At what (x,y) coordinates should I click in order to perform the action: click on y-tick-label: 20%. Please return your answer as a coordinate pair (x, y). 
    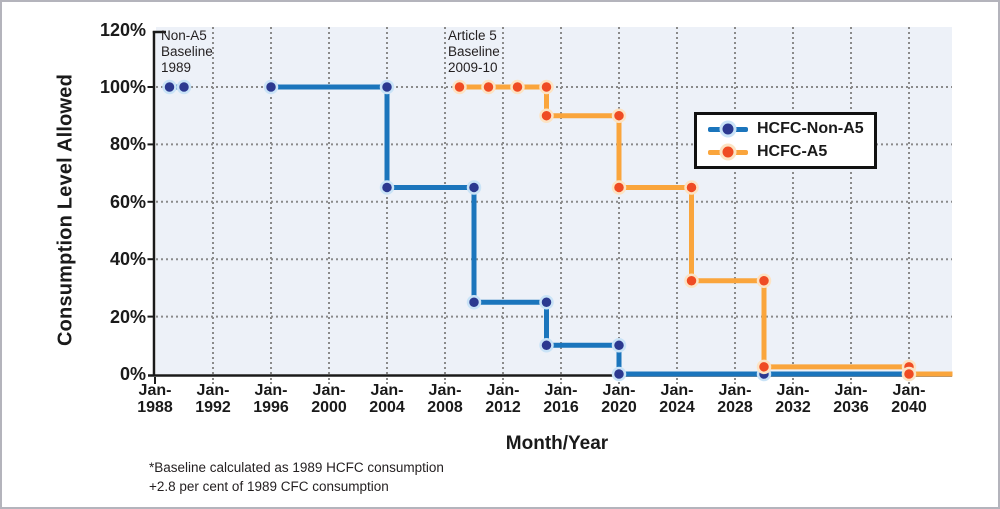
    Looking at the image, I should click on (127, 316).